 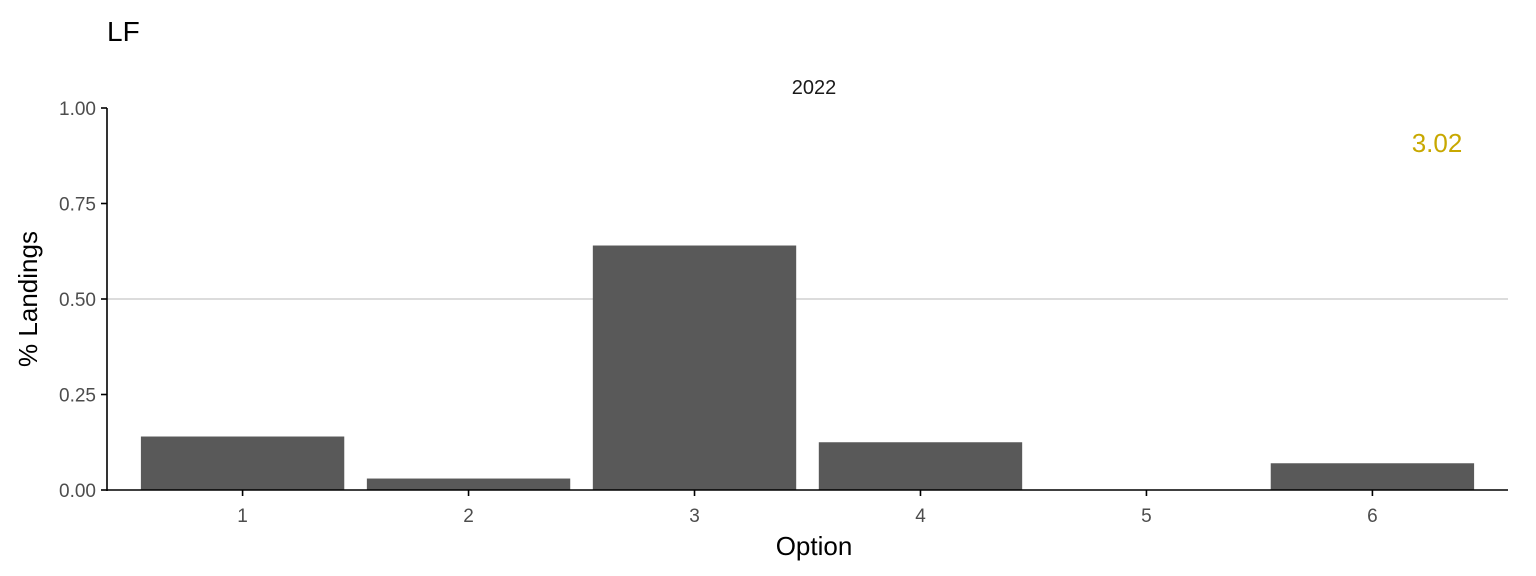 What do you see at coordinates (77, 491) in the screenshot?
I see `y-tick-label: 0.00` at bounding box center [77, 491].